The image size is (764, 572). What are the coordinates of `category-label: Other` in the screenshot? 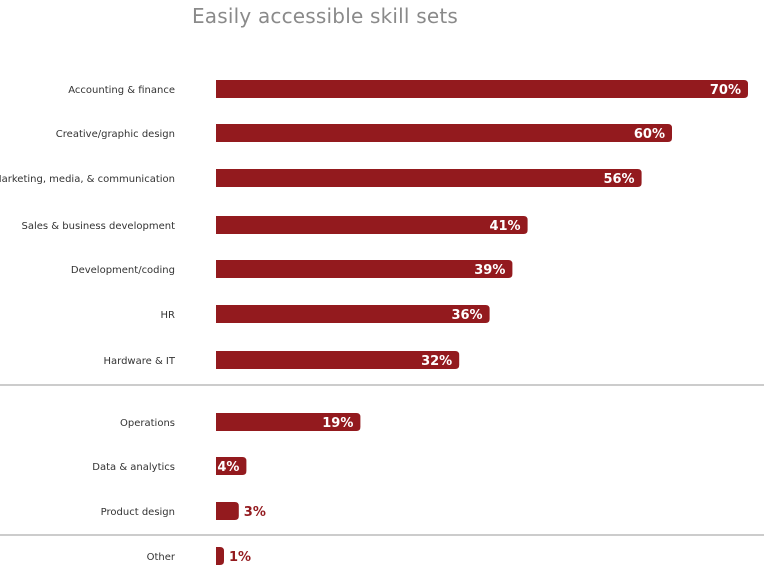 It's located at (161, 557).